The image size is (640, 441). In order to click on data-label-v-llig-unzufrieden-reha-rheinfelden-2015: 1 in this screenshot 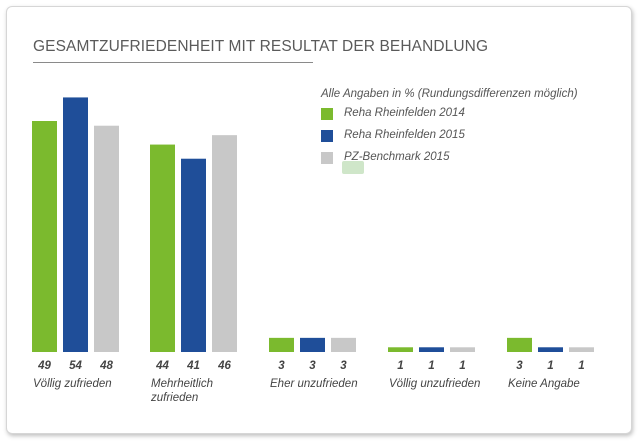, I will do `click(431, 366)`.